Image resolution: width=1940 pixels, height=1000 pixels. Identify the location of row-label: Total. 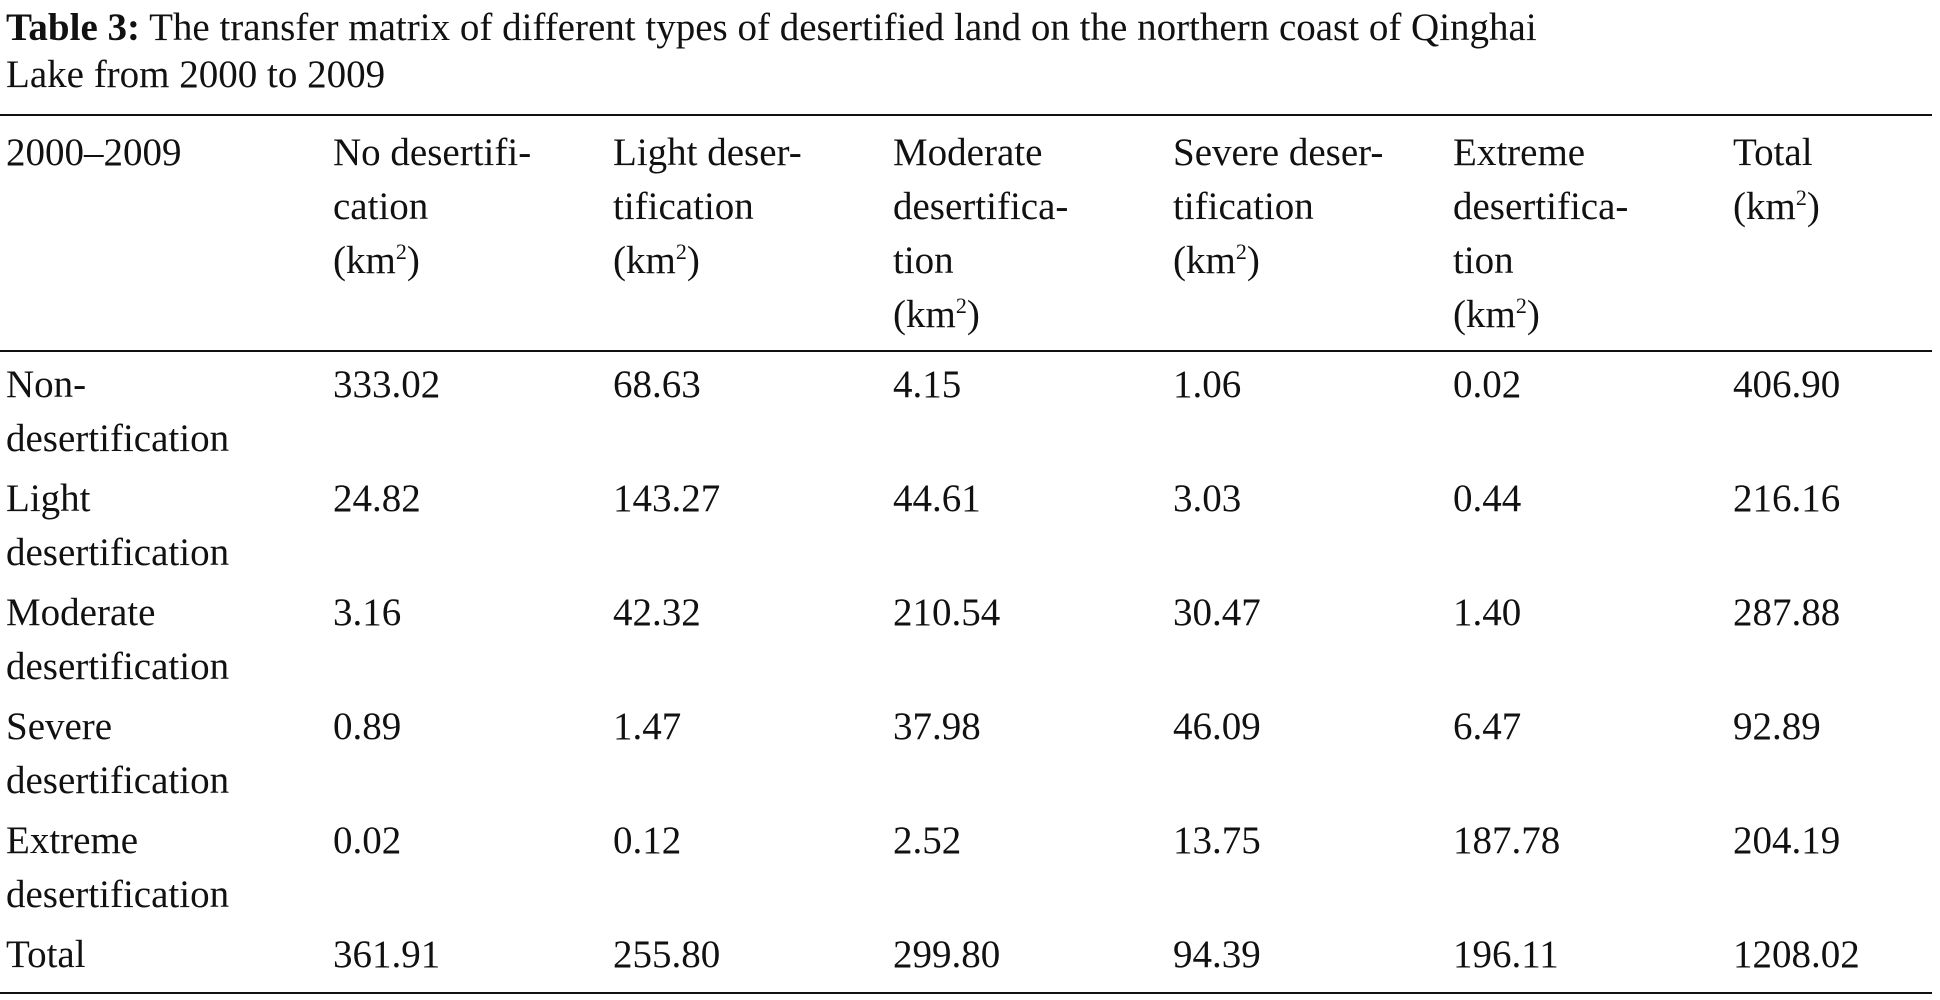
(46, 954).